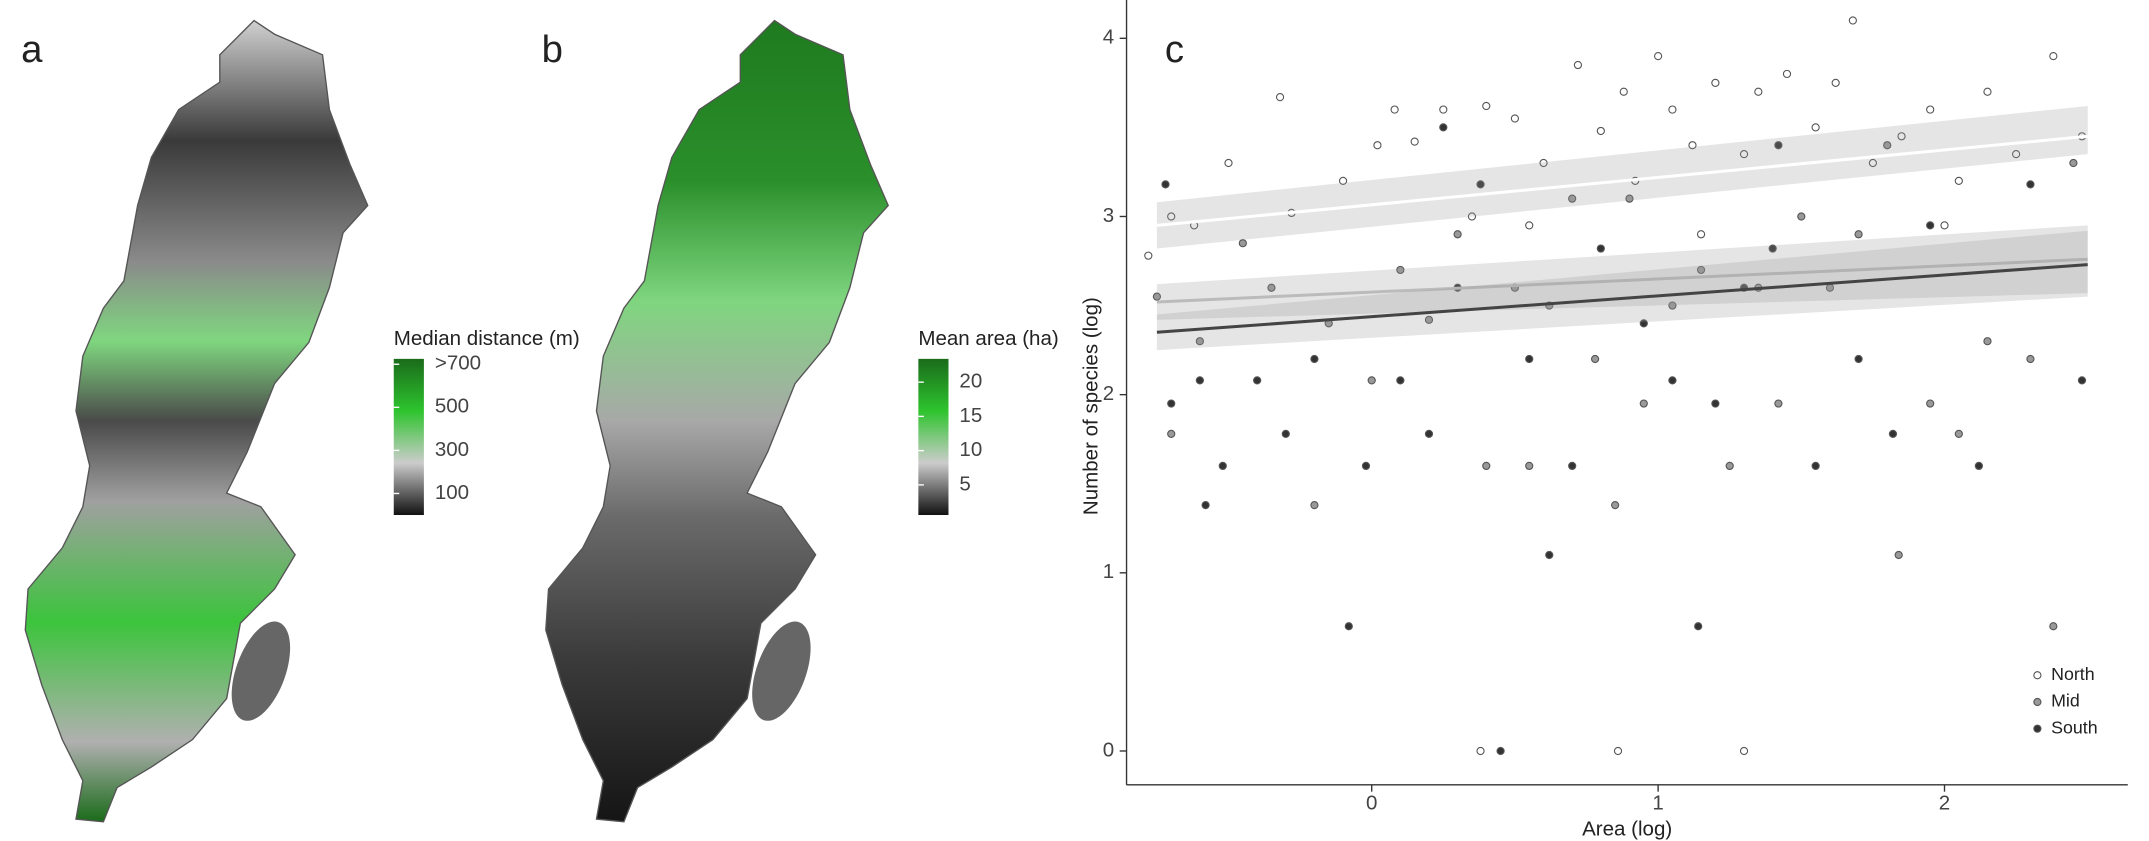 This screenshot has height=841, width=2149. I want to click on colorbar-label: 100, so click(452, 492).